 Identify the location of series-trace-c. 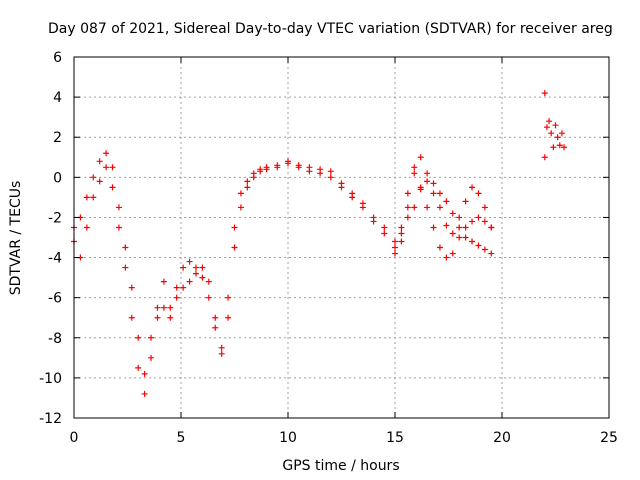
(443, 214).